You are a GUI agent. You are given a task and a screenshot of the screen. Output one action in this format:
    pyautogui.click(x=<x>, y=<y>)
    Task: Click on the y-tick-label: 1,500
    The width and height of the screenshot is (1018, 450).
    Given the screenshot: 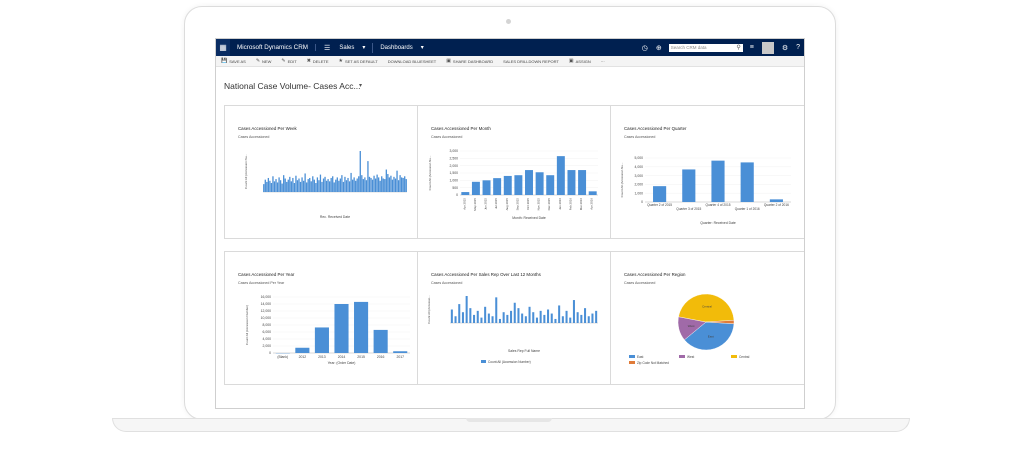 What is the action you would take?
    pyautogui.click(x=454, y=173)
    